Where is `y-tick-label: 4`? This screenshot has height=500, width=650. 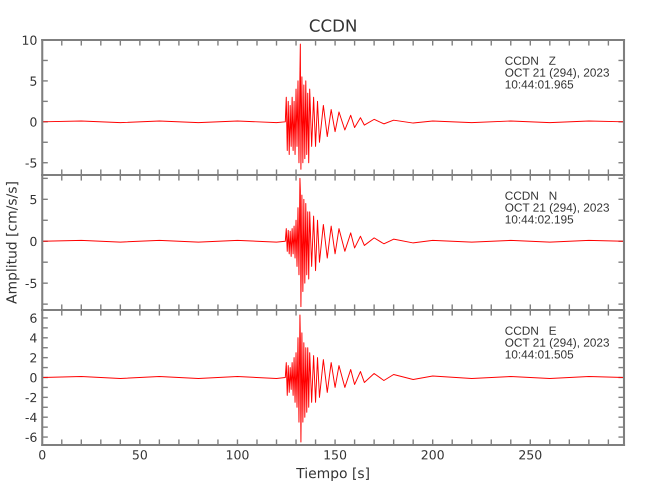
y-tick-label: 4 is located at coordinates (33, 338).